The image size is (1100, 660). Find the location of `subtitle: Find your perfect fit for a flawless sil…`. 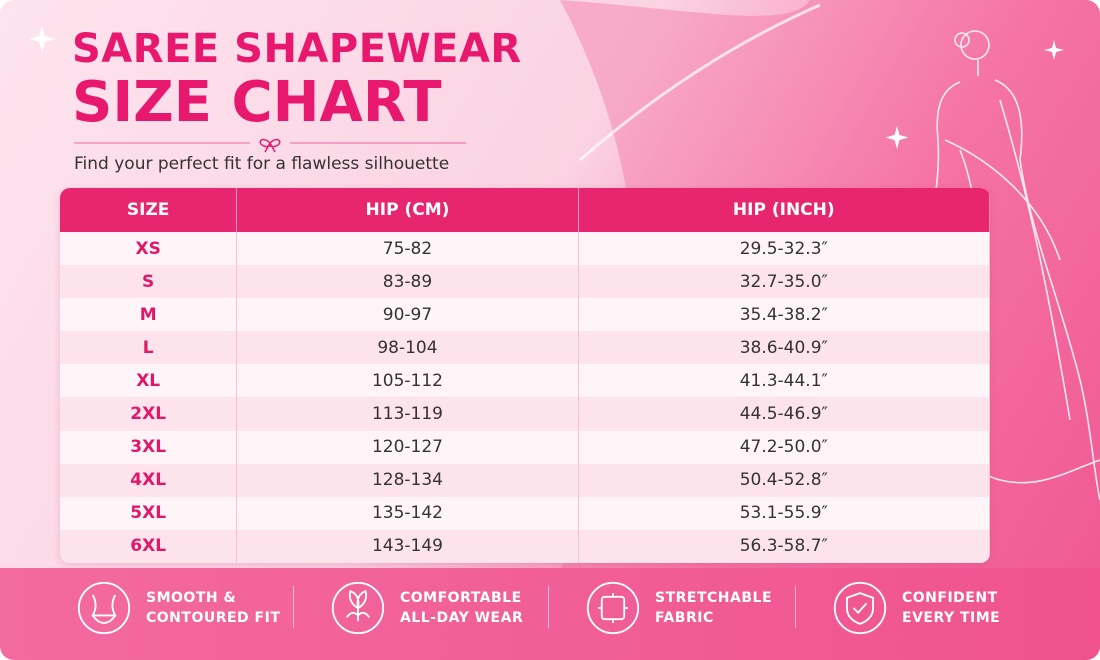

subtitle: Find your perfect fit for a flawless sil… is located at coordinates (262, 164).